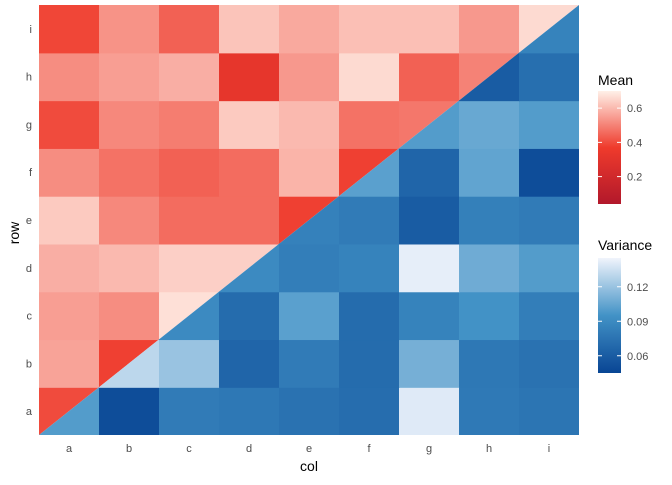  Describe the element at coordinates (30, 317) in the screenshot. I see `y-tick-label-c: c` at that location.